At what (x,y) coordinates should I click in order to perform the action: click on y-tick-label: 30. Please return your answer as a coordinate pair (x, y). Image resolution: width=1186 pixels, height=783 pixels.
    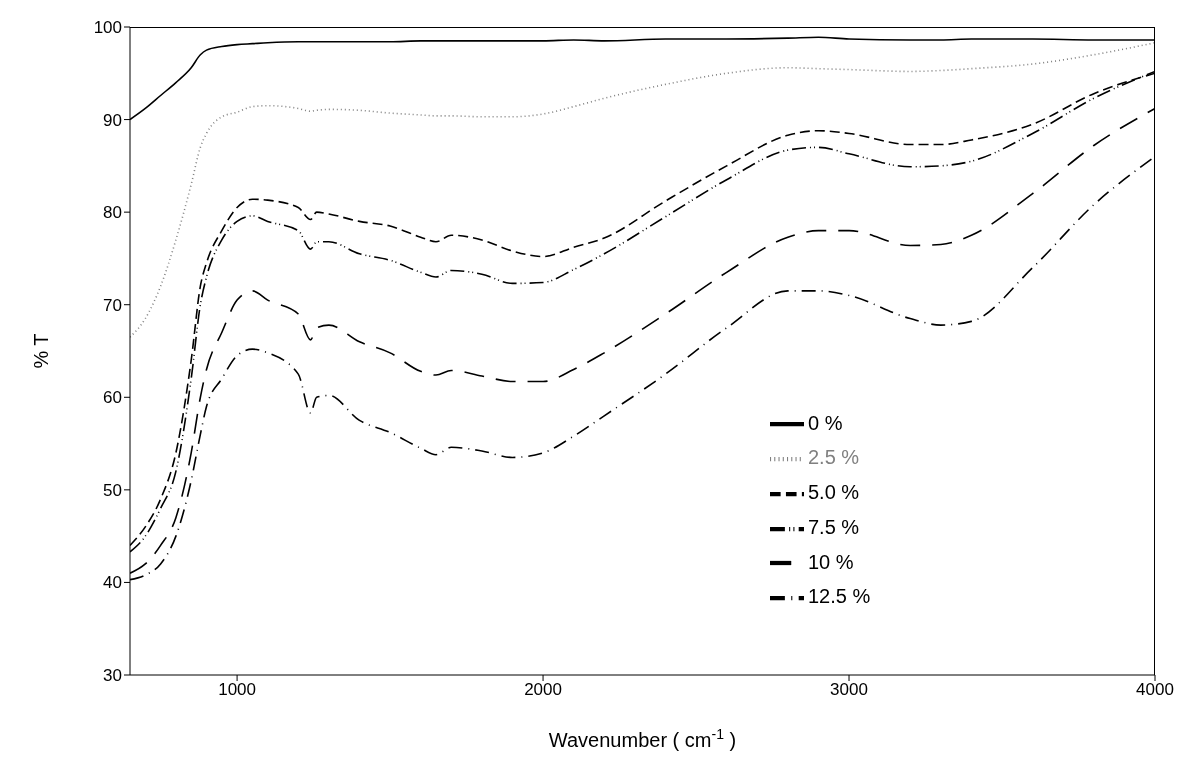
    Looking at the image, I should click on (112, 676).